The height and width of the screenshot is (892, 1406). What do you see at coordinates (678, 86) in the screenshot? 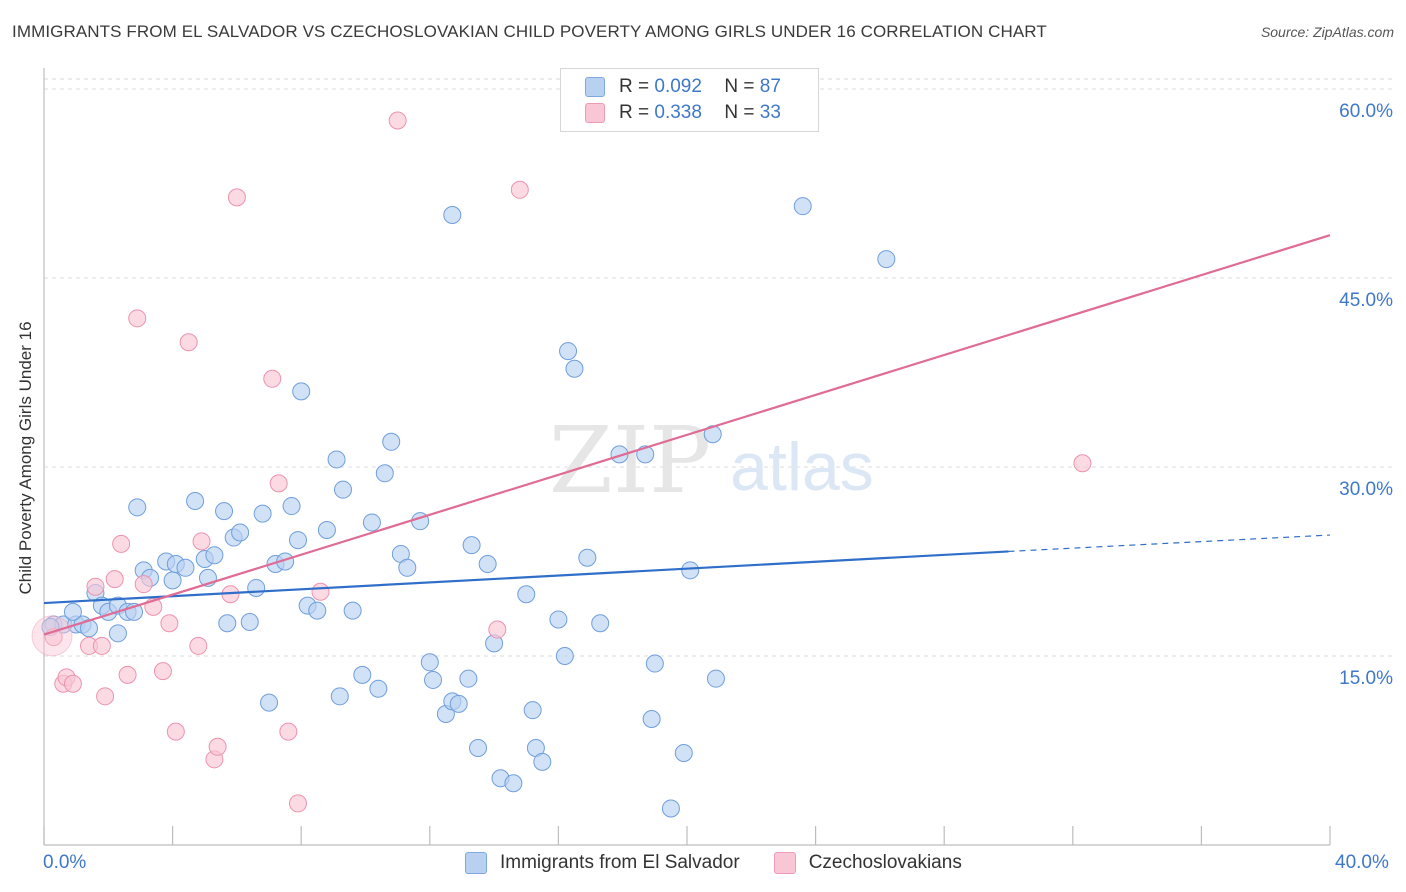
I see `legend-r-value: 0.092` at bounding box center [678, 86].